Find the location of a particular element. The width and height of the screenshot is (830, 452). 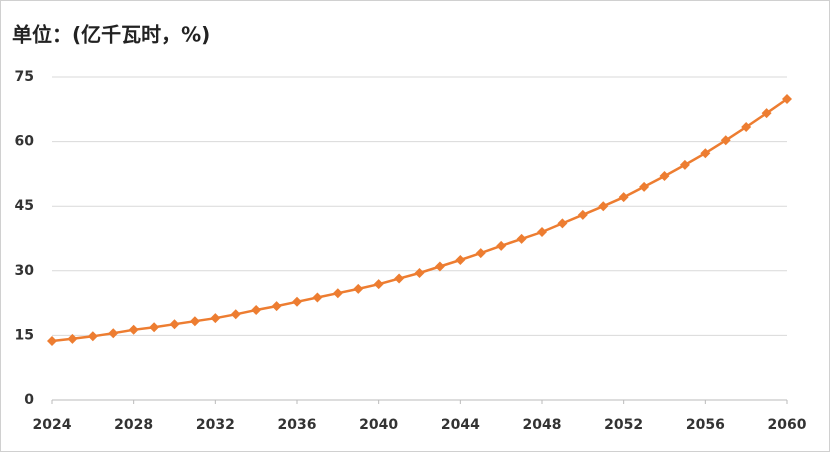

chart-title: 单位：(亿千瓦时，%) is located at coordinates (111, 35).